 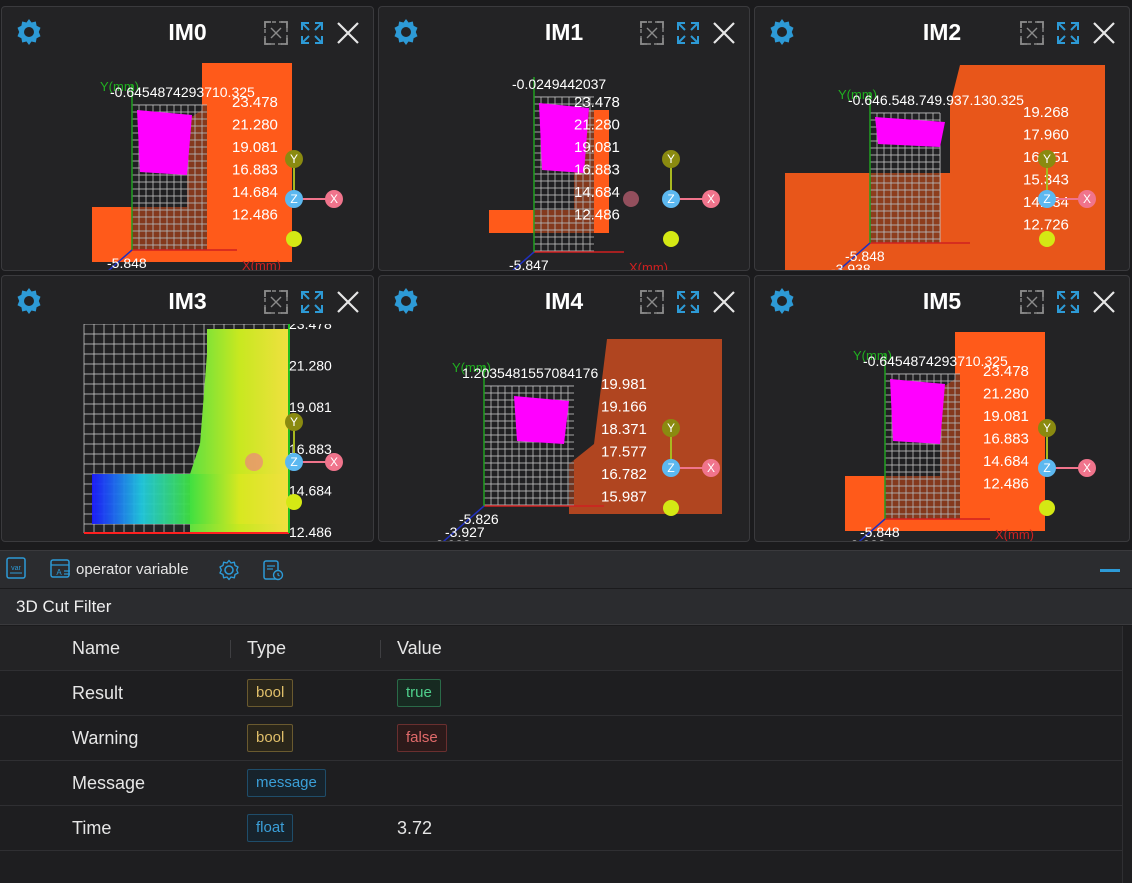 I want to click on tick-label-y: 19.268, so click(x=1046, y=112).